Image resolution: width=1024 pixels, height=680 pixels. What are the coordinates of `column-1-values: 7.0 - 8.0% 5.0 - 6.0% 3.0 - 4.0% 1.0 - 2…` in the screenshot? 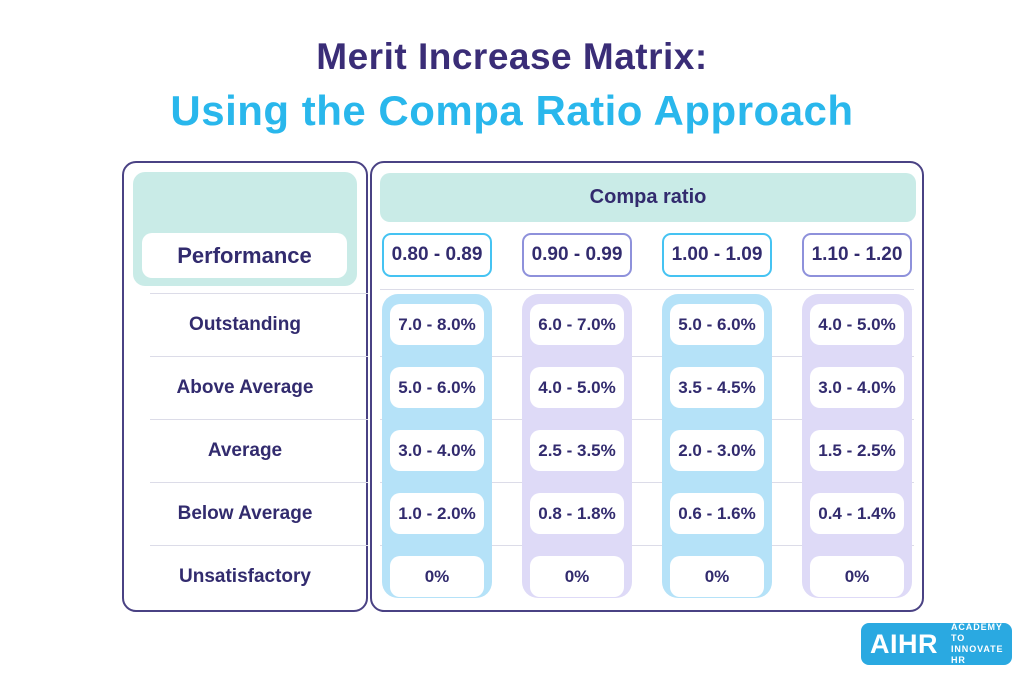 It's located at (437, 446).